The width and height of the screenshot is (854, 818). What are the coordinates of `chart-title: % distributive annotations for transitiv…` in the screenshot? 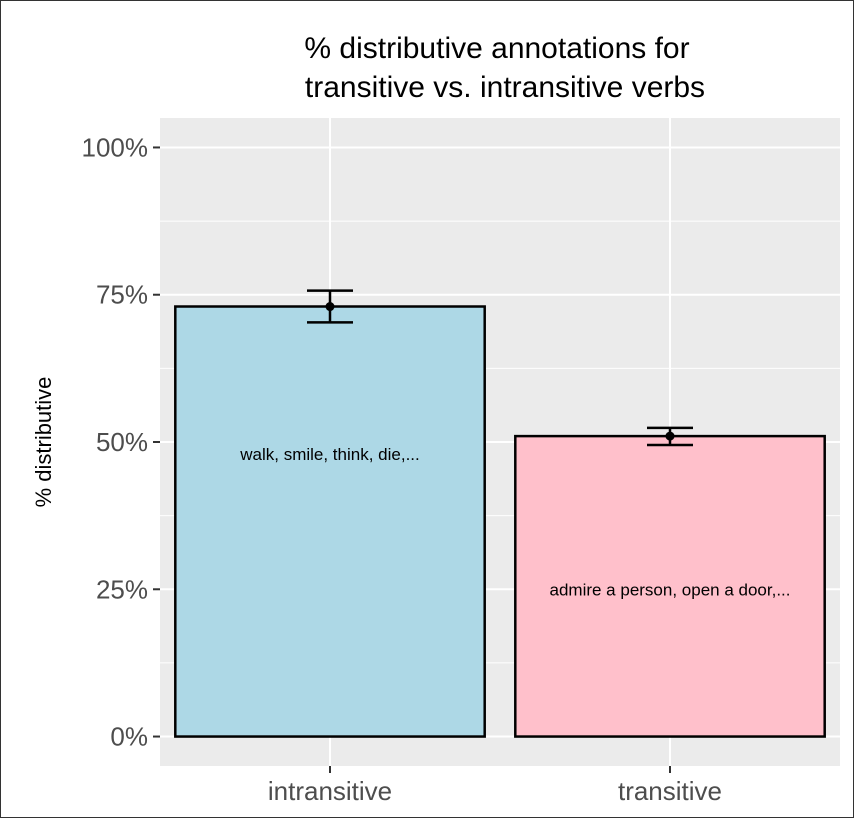 It's located at (504, 68).